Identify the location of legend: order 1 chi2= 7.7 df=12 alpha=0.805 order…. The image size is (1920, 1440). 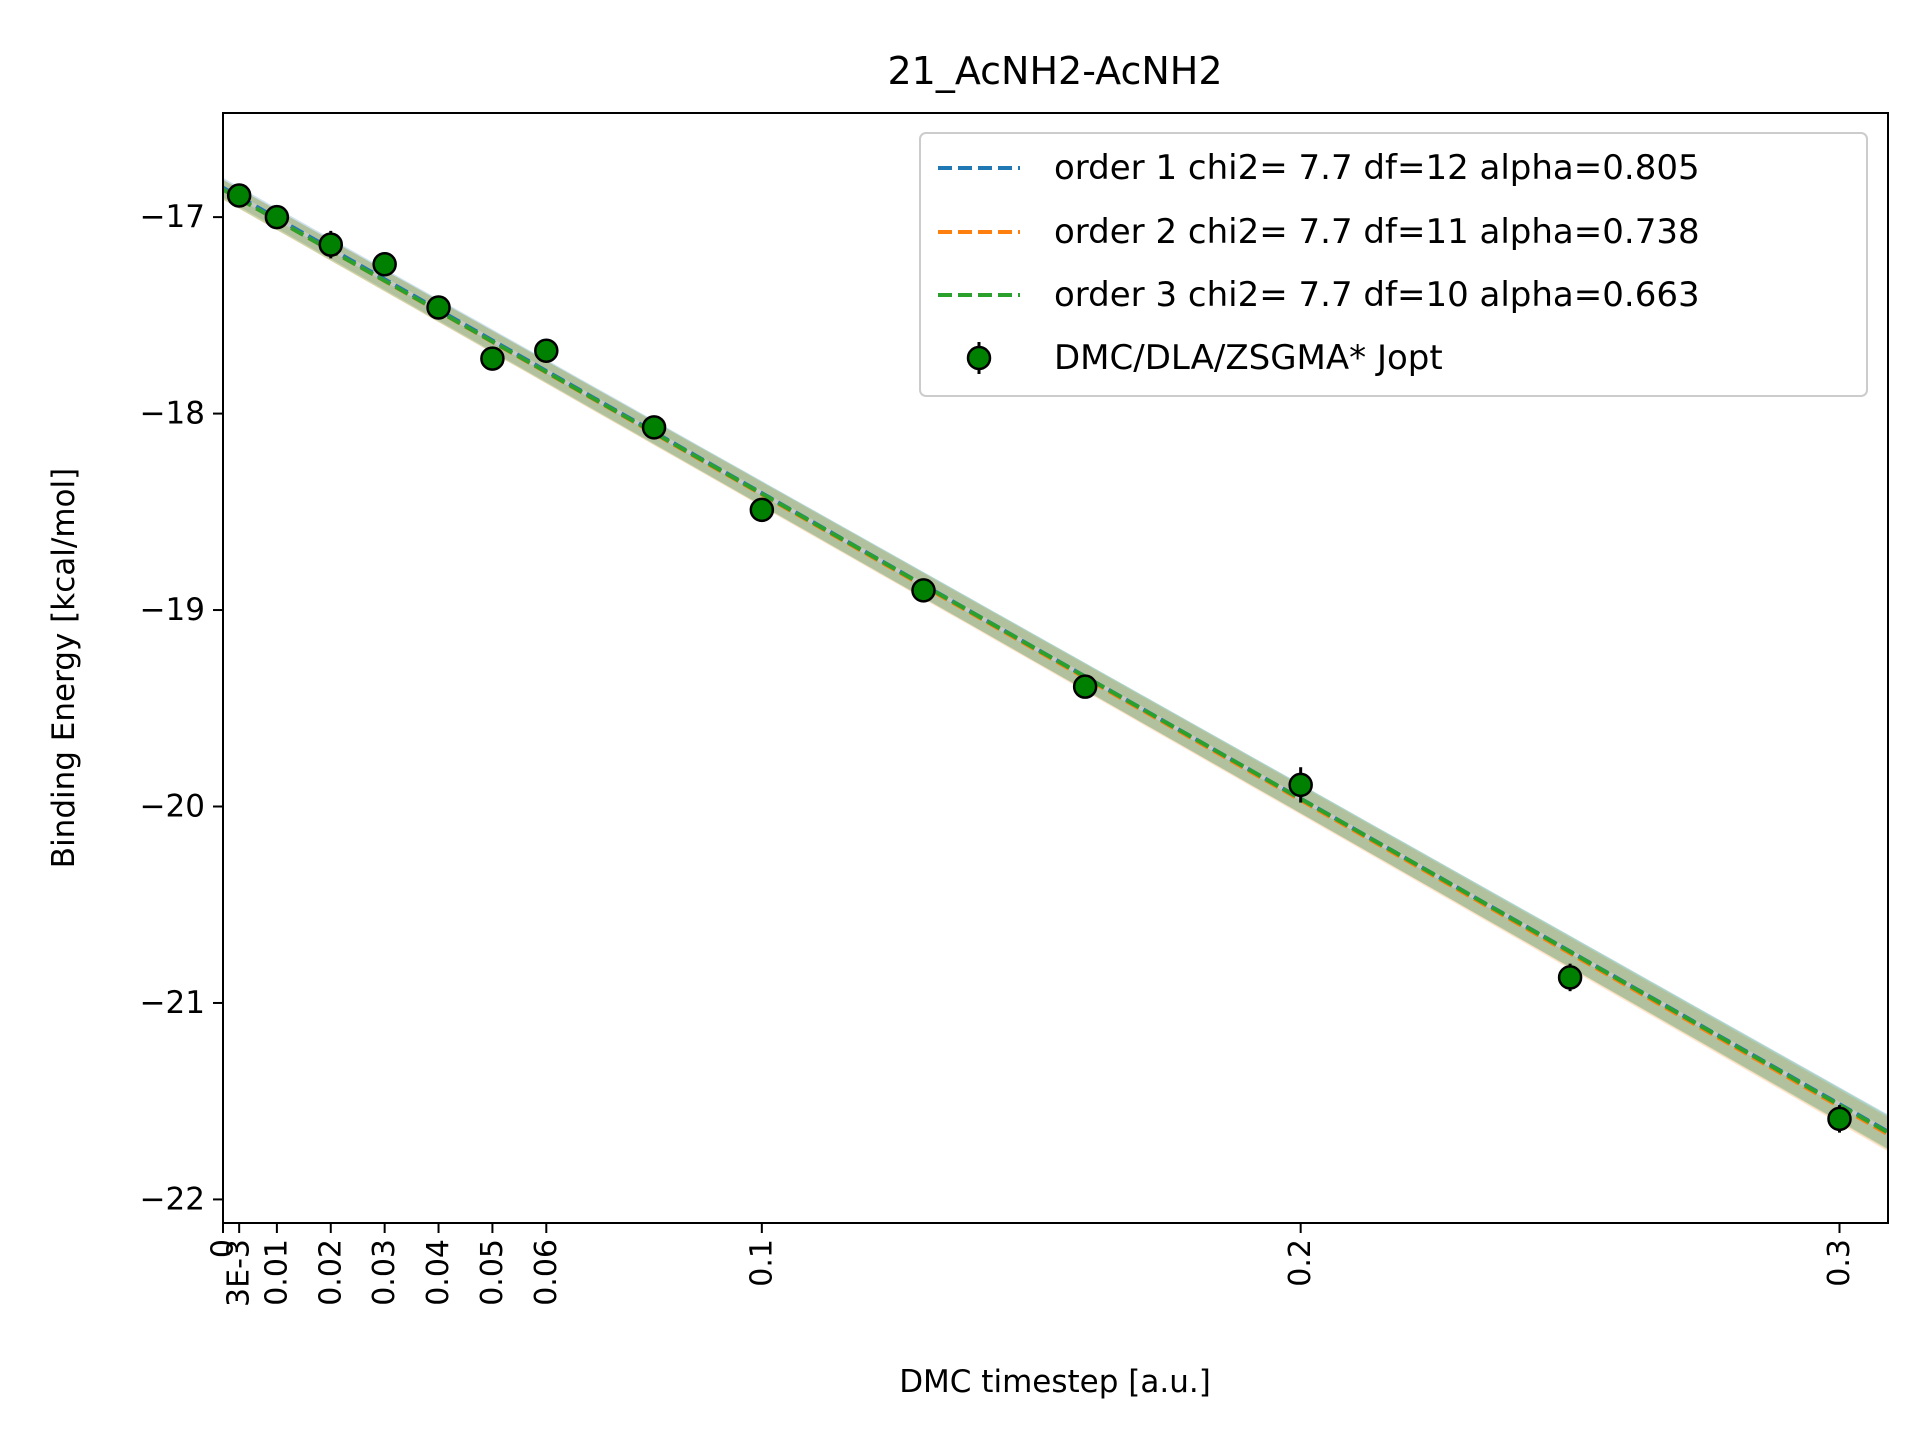
(1393, 264).